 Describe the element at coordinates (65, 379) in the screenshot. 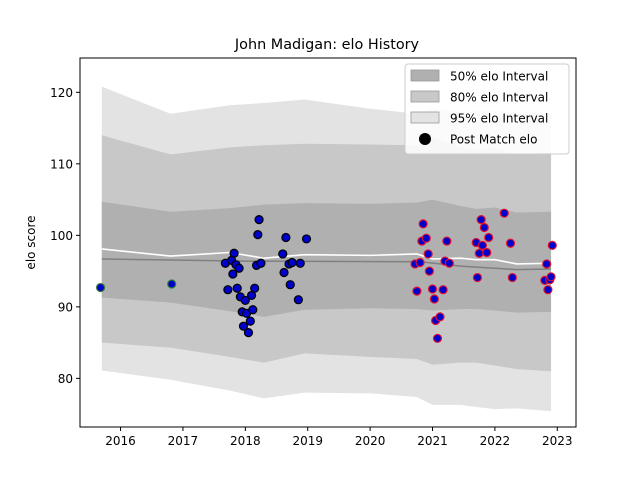

I see `y-tick-label: 80` at that location.